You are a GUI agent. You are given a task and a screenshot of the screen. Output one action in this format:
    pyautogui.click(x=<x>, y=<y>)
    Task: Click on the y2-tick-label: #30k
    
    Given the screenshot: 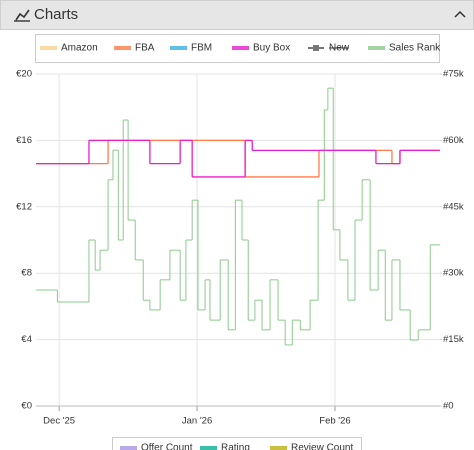 What is the action you would take?
    pyautogui.click(x=453, y=273)
    